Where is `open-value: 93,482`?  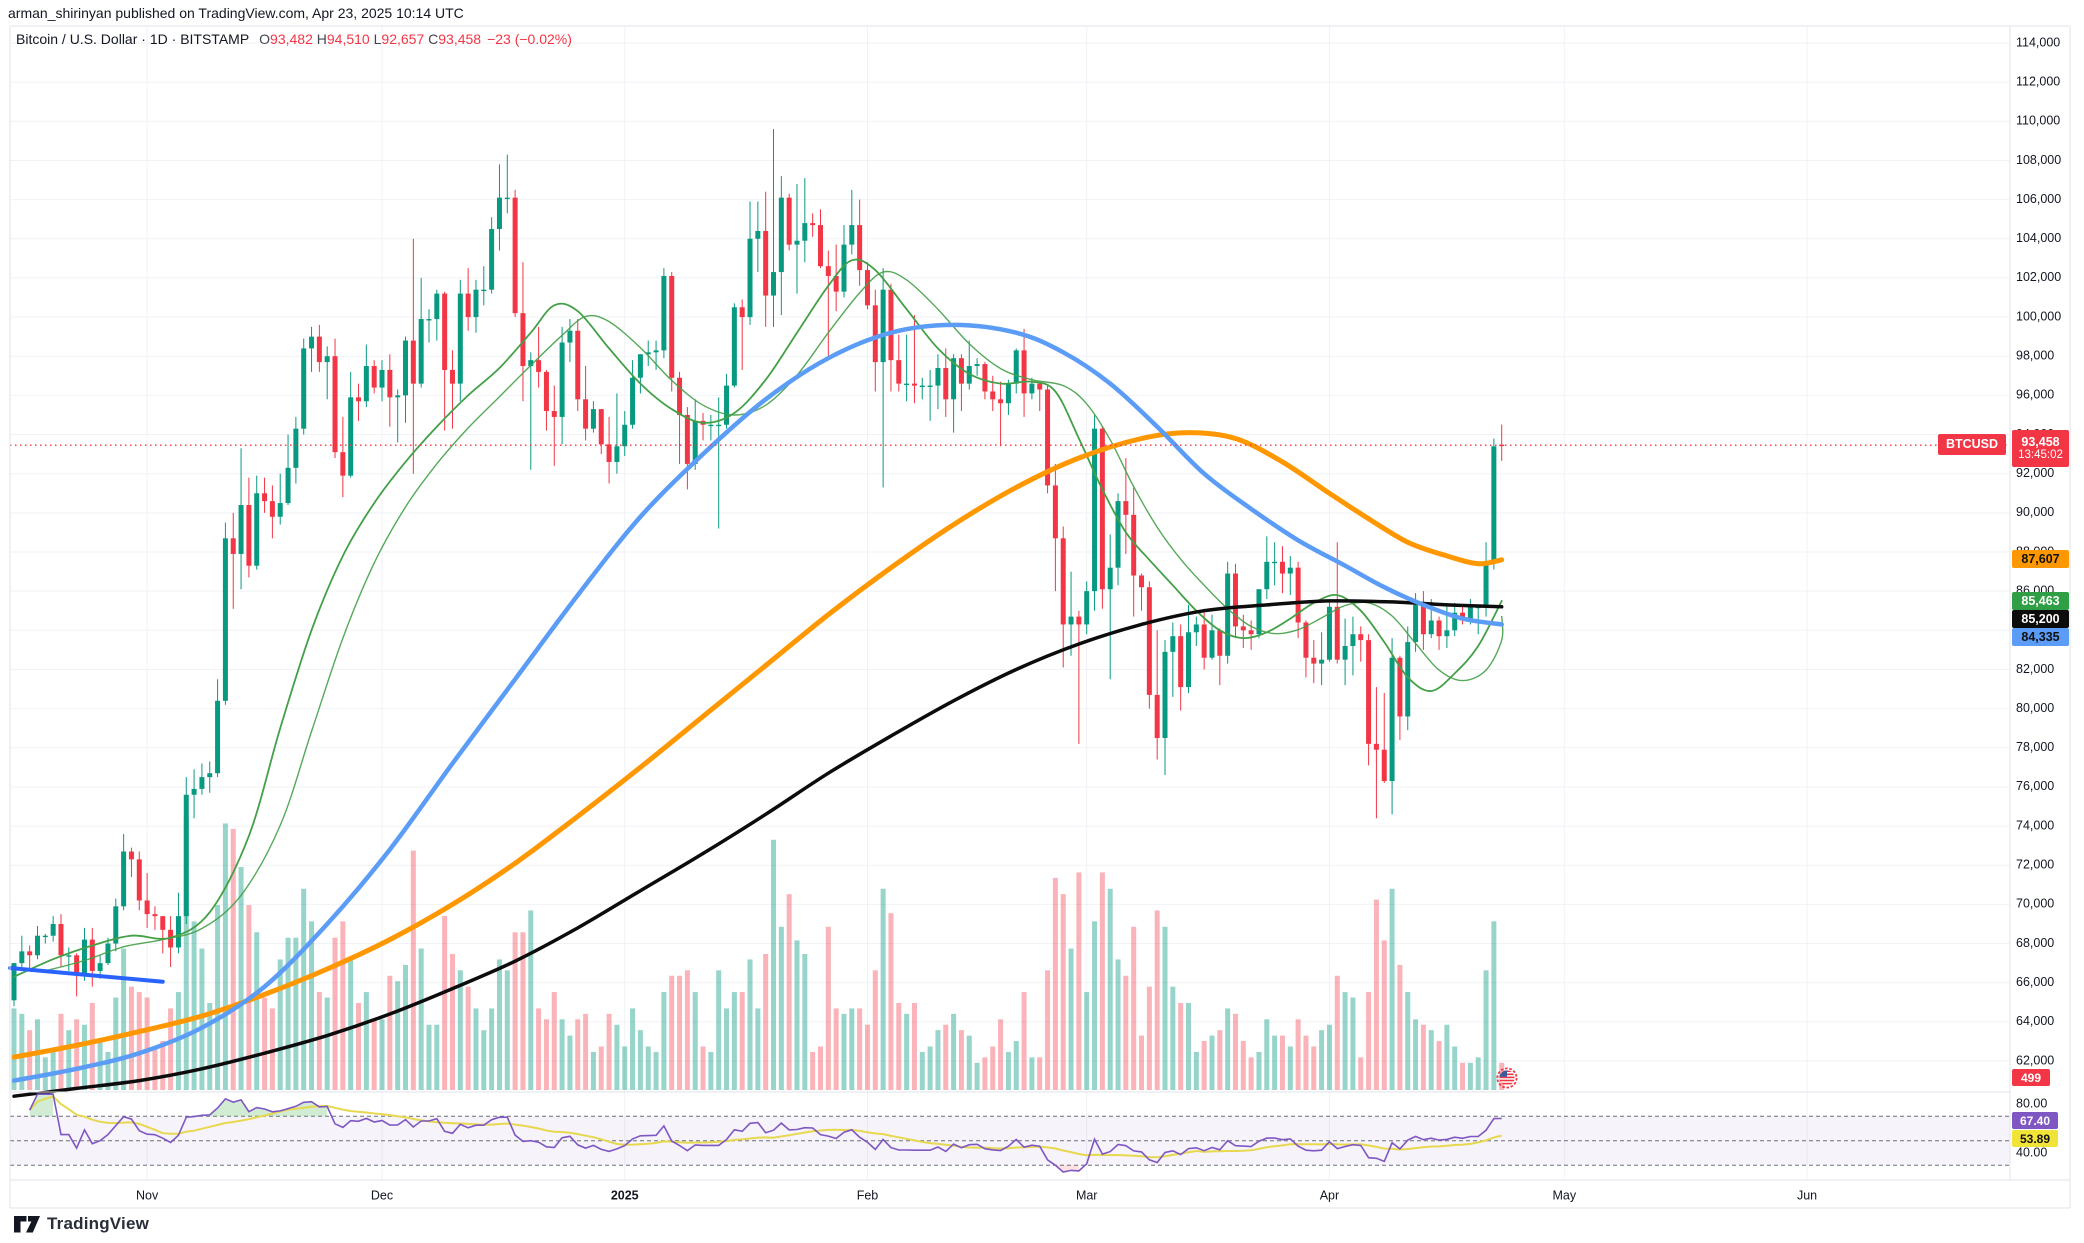 open-value: 93,482 is located at coordinates (291, 39).